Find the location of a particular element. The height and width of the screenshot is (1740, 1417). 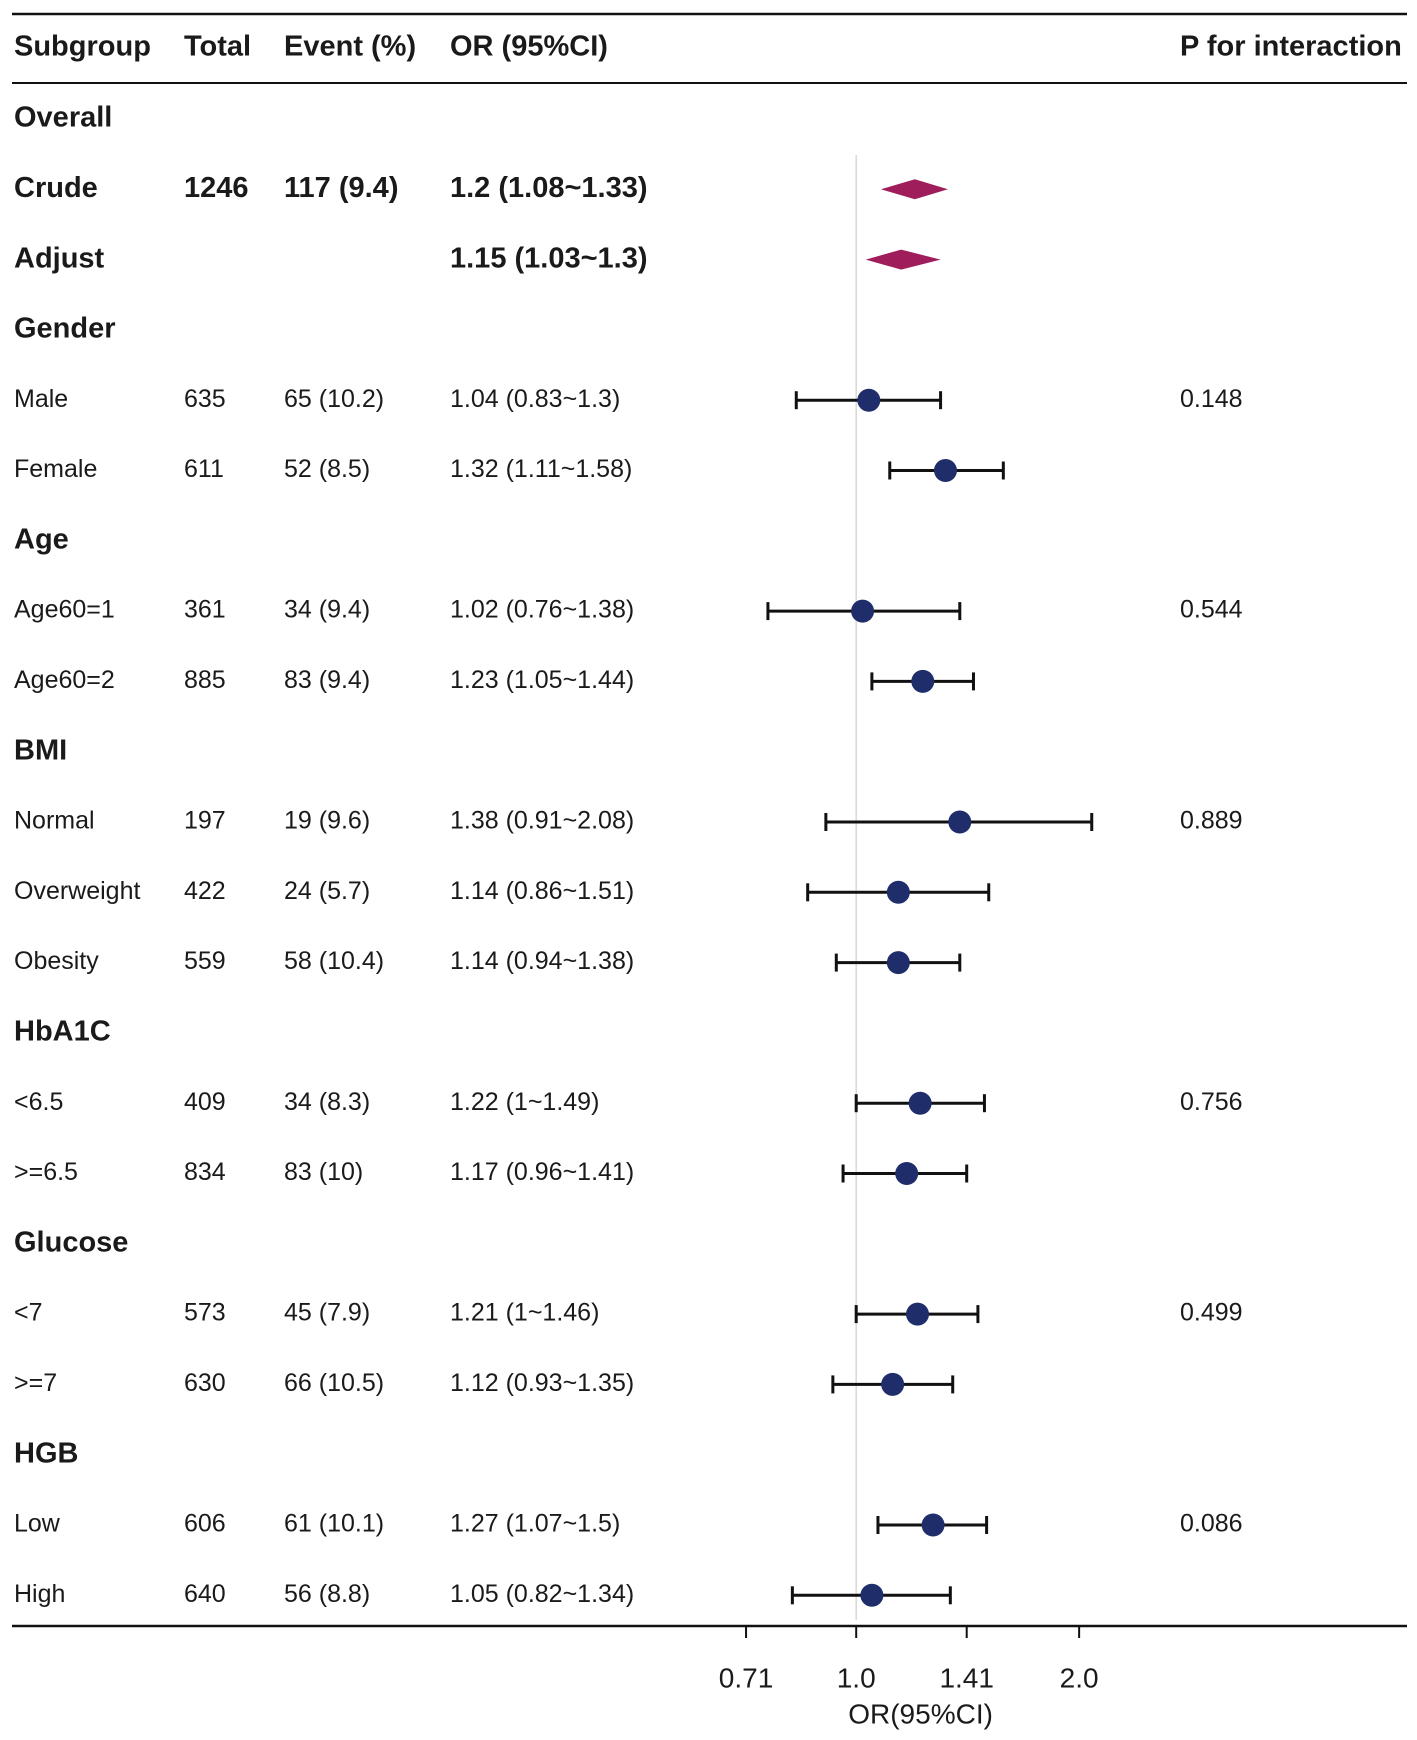

row-event: 52 (8.5) is located at coordinates (327, 469).